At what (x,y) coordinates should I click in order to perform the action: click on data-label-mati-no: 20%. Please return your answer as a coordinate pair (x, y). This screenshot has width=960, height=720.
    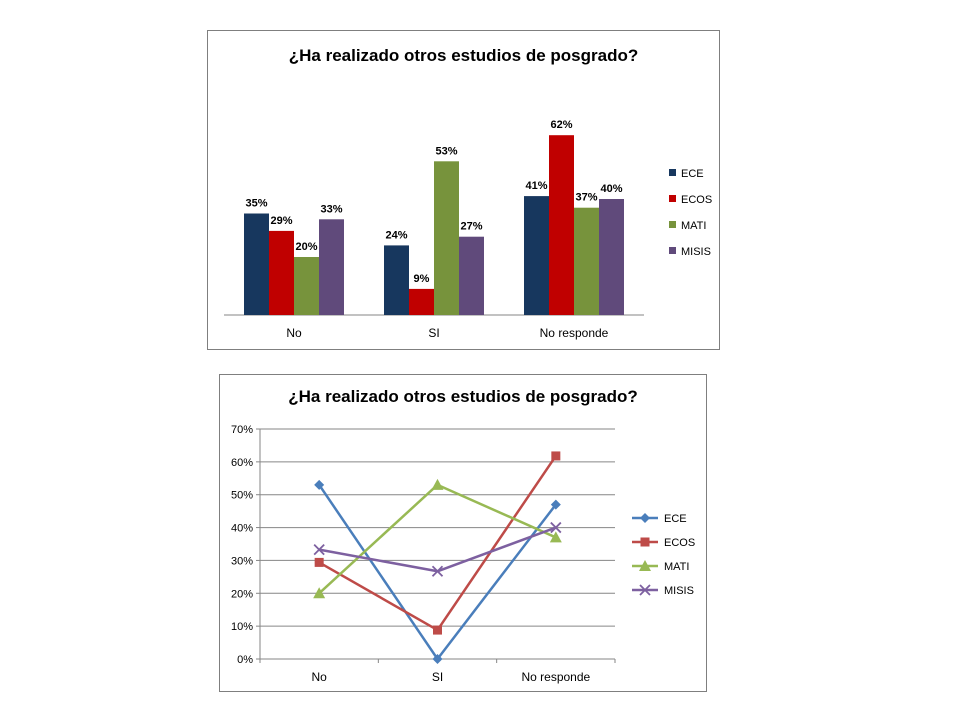
    Looking at the image, I should click on (306, 247).